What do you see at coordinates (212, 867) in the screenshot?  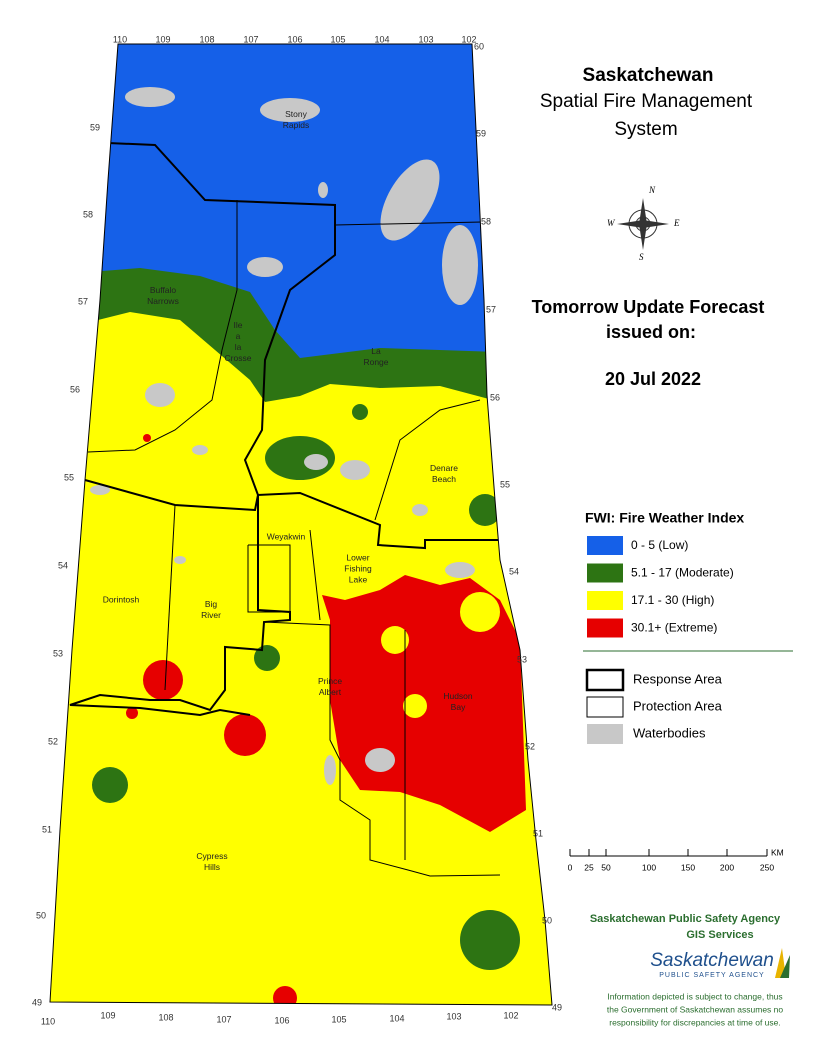 I see `place-label: Hills` at bounding box center [212, 867].